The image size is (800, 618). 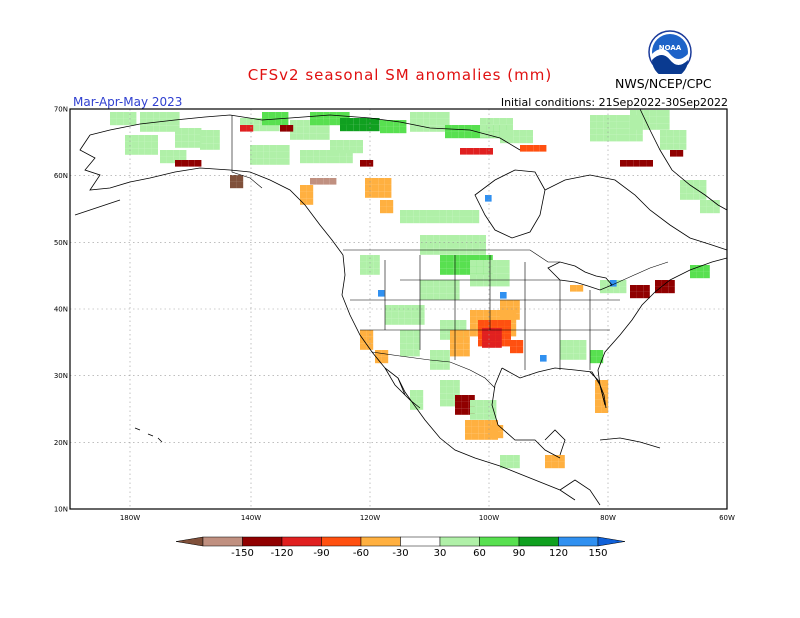 I want to click on colorbar-label: -30, so click(x=400, y=553).